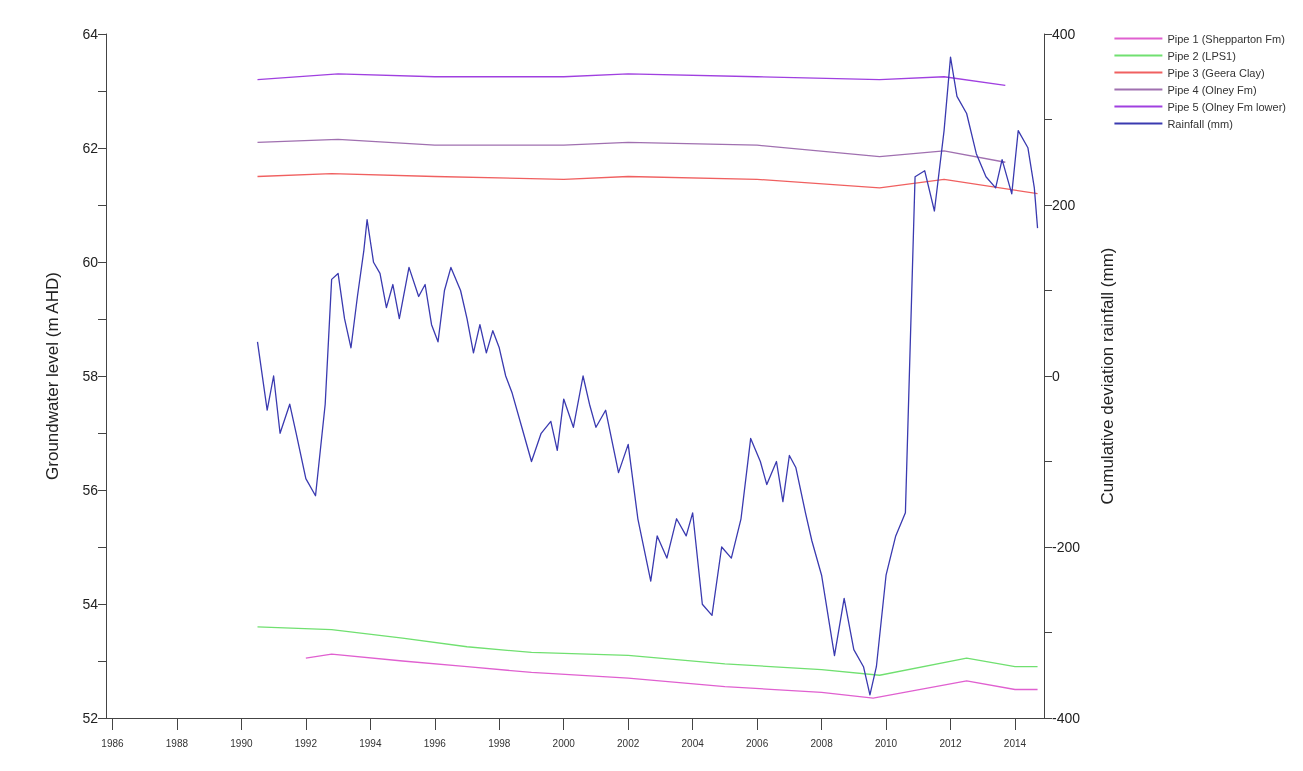  I want to click on y2-tick-label: -200, so click(1066, 547).